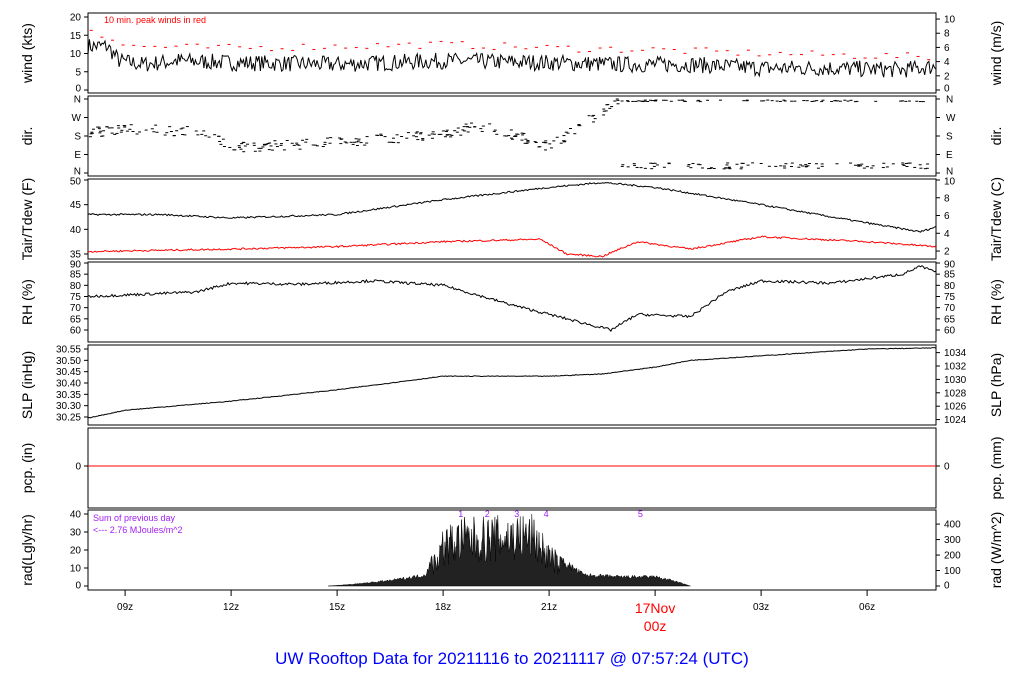  I want to click on panel-frame-rh, so click(512, 302).